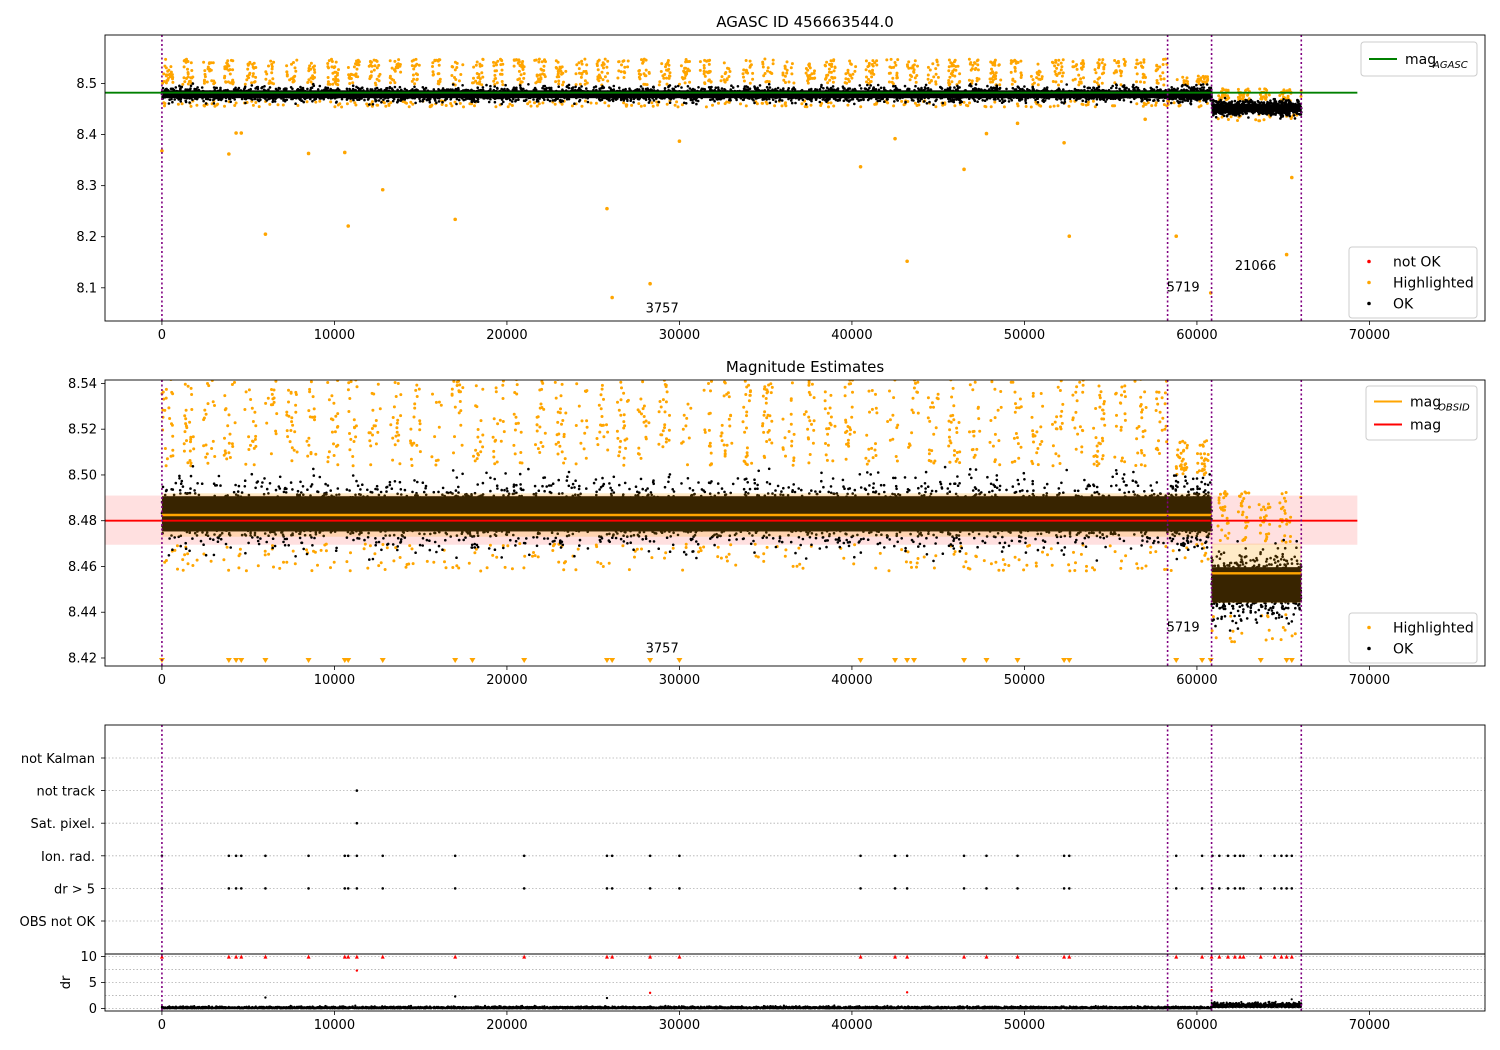 The height and width of the screenshot is (1050, 1500). Describe the element at coordinates (1196, 680) in the screenshot. I see `x-tick-label: 60000` at that location.